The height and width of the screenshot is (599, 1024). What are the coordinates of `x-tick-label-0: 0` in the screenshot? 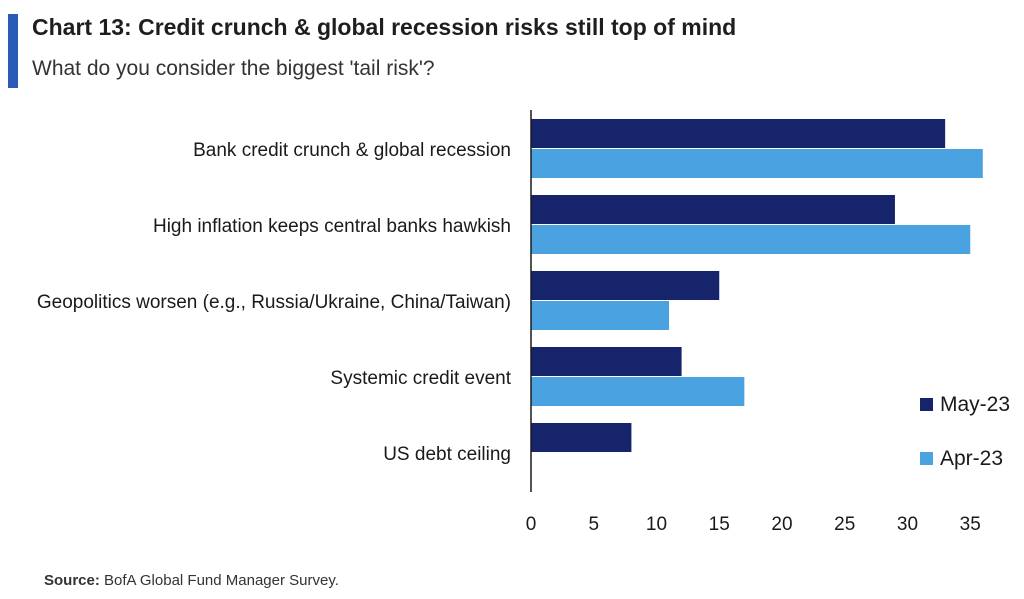 It's located at (531, 524).